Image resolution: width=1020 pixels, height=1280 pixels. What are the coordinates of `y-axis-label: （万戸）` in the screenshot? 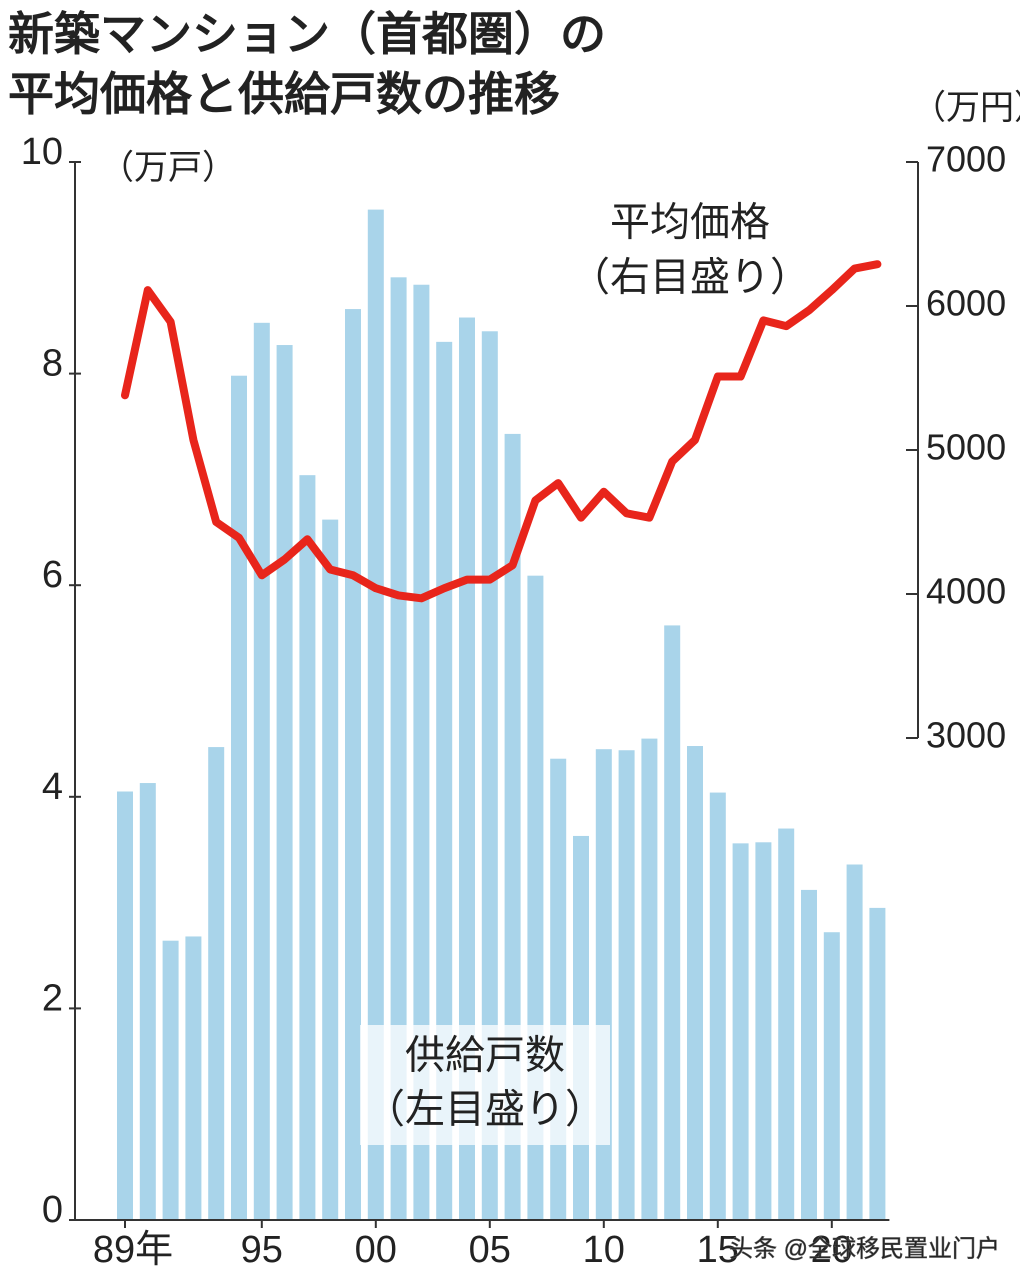 It's located at (168, 168).